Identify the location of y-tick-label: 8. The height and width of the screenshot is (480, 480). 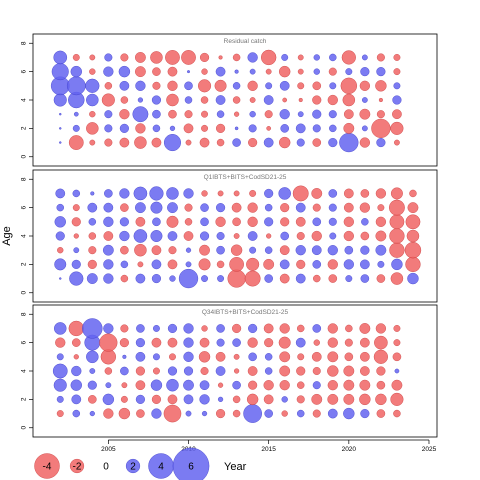
(24, 43).